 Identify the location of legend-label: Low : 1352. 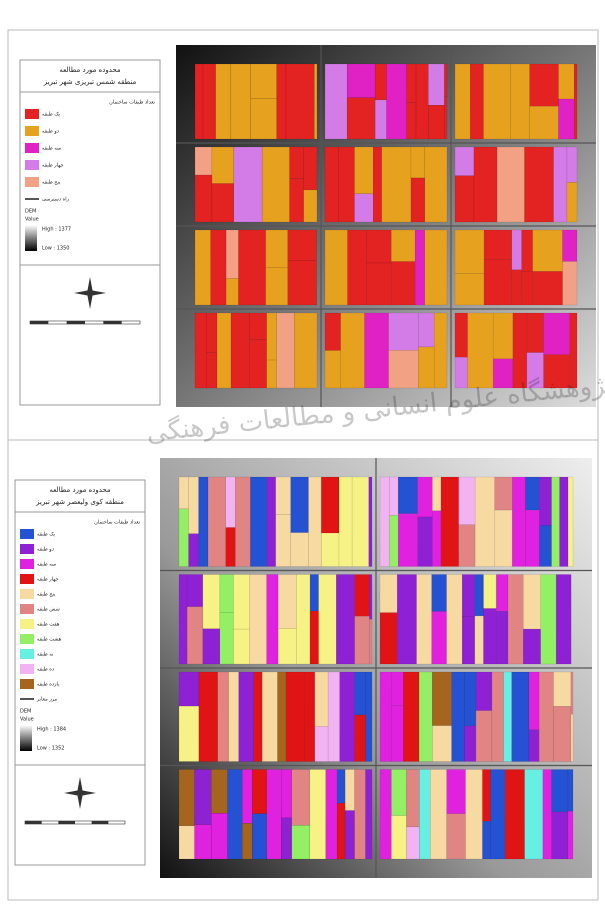
(50, 749).